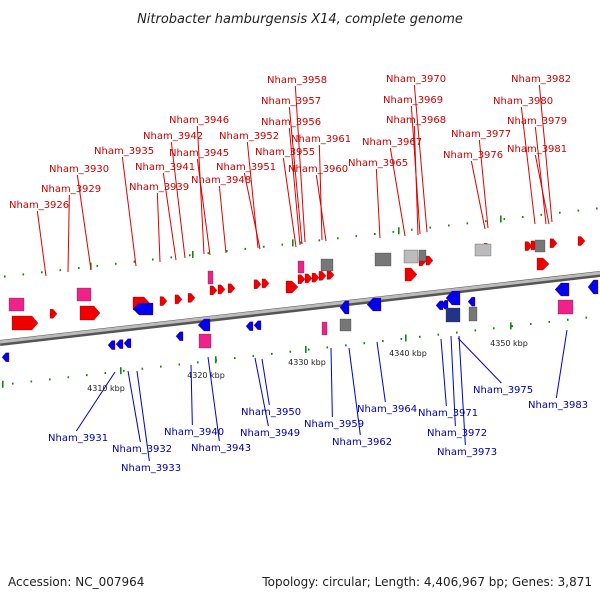 The width and height of the screenshot is (600, 600). I want to click on gene-label: Nham_3930, so click(79, 169).